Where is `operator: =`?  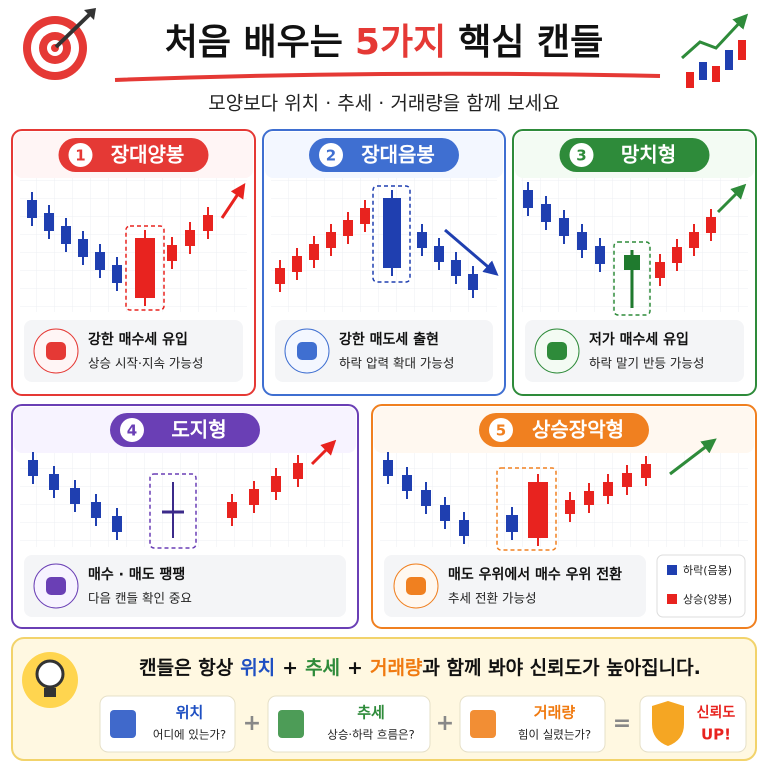 operator: = is located at coordinates (622, 723).